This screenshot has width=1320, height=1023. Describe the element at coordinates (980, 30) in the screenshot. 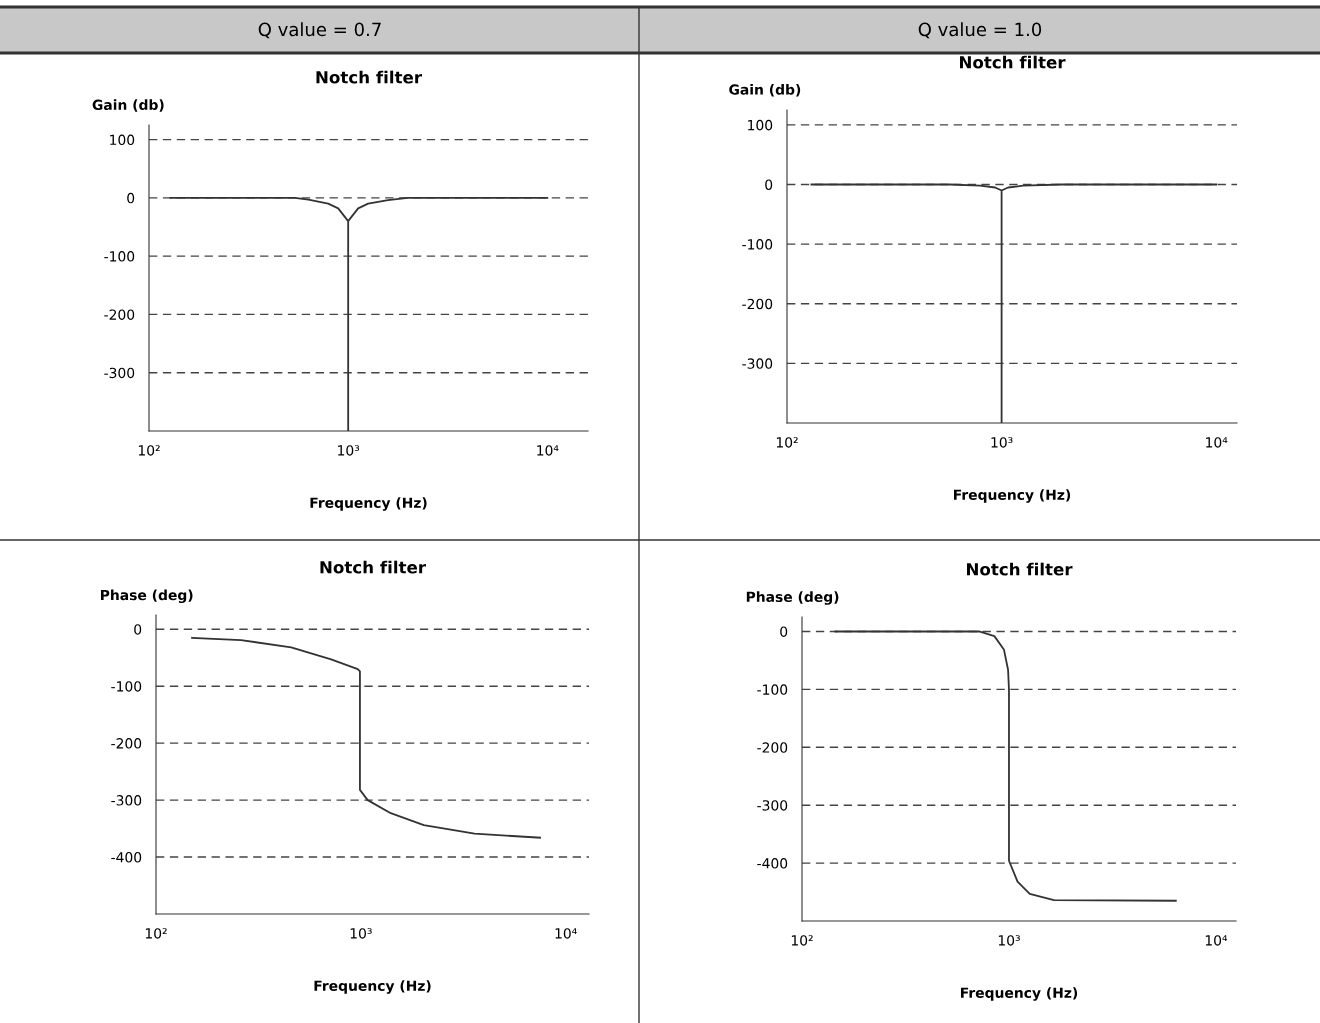

I see `text: Q value = 1.0` at that location.